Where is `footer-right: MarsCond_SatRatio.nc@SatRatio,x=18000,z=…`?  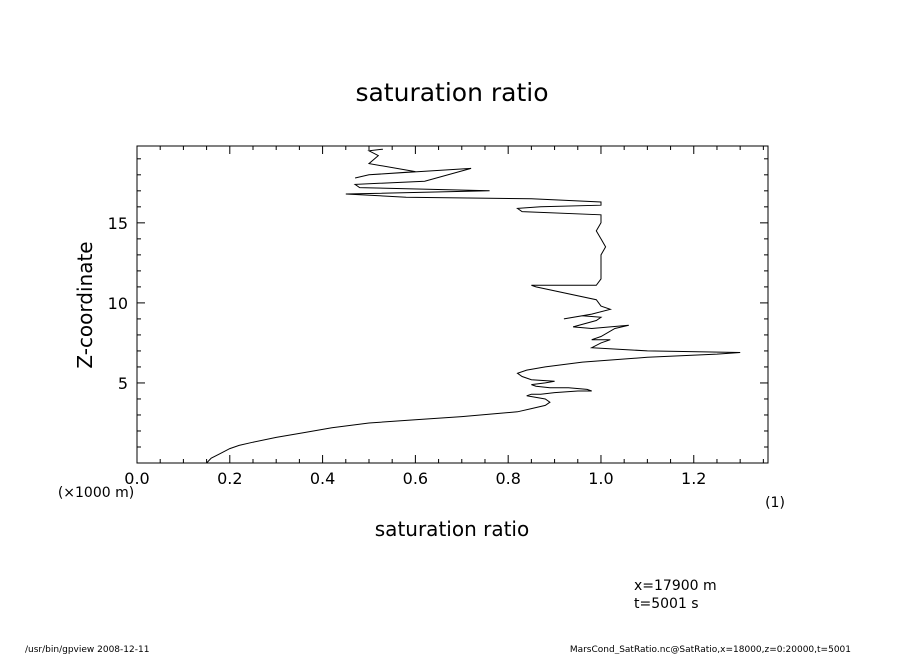 footer-right: MarsCond_SatRatio.nc@SatRatio,x=18000,z=… is located at coordinates (710, 649).